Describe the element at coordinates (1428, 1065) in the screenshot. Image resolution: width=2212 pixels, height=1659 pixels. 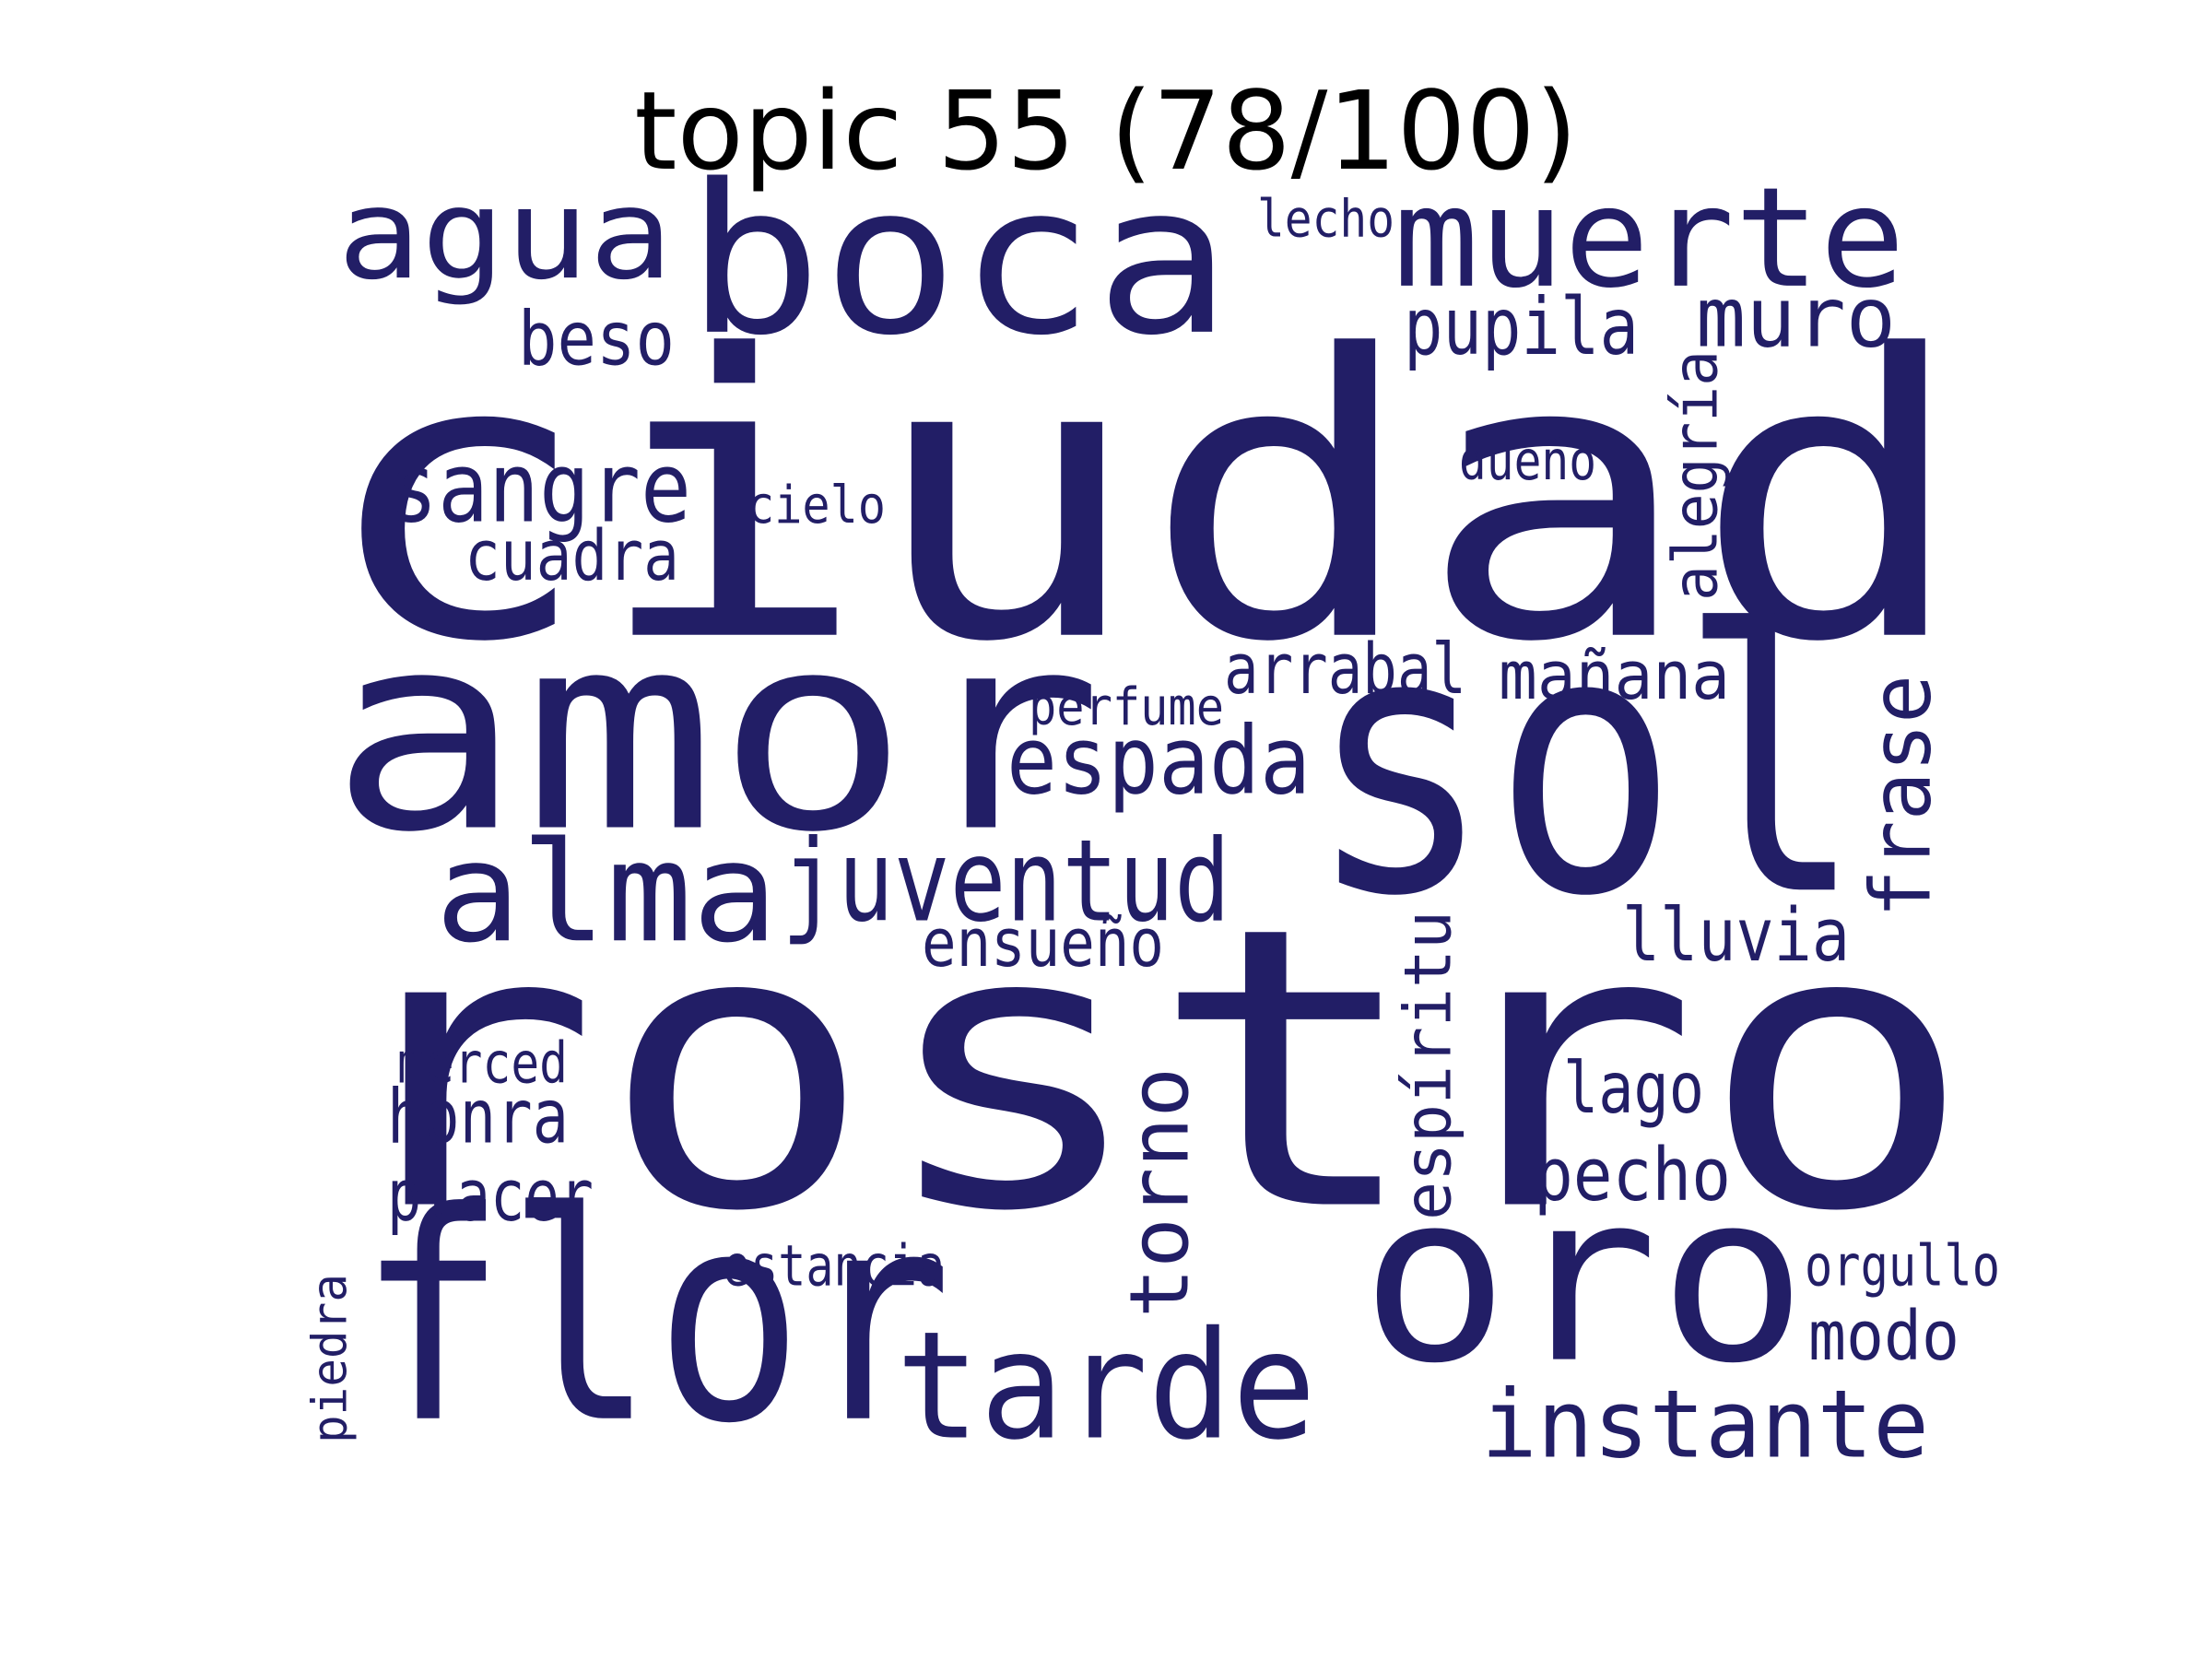
I see `word-espiritu: espíritu` at that location.